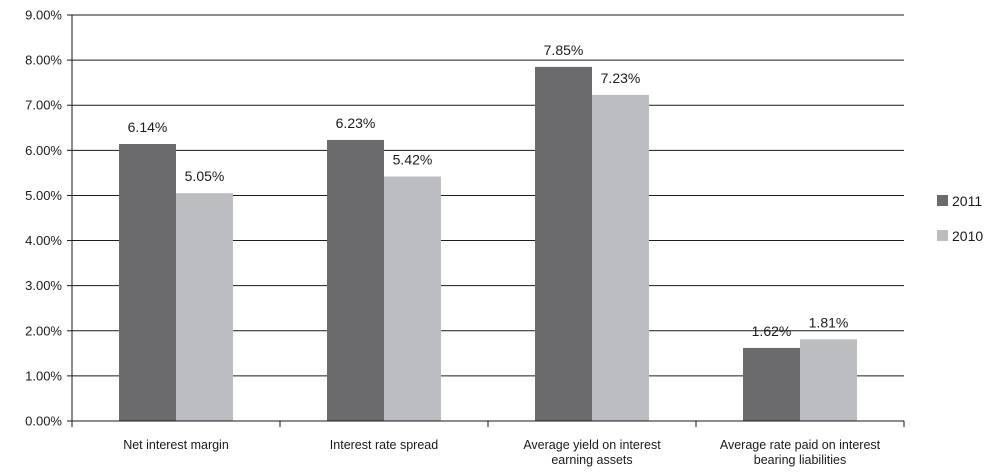  What do you see at coordinates (205, 176) in the screenshot?
I see `data-label: 5.05%` at bounding box center [205, 176].